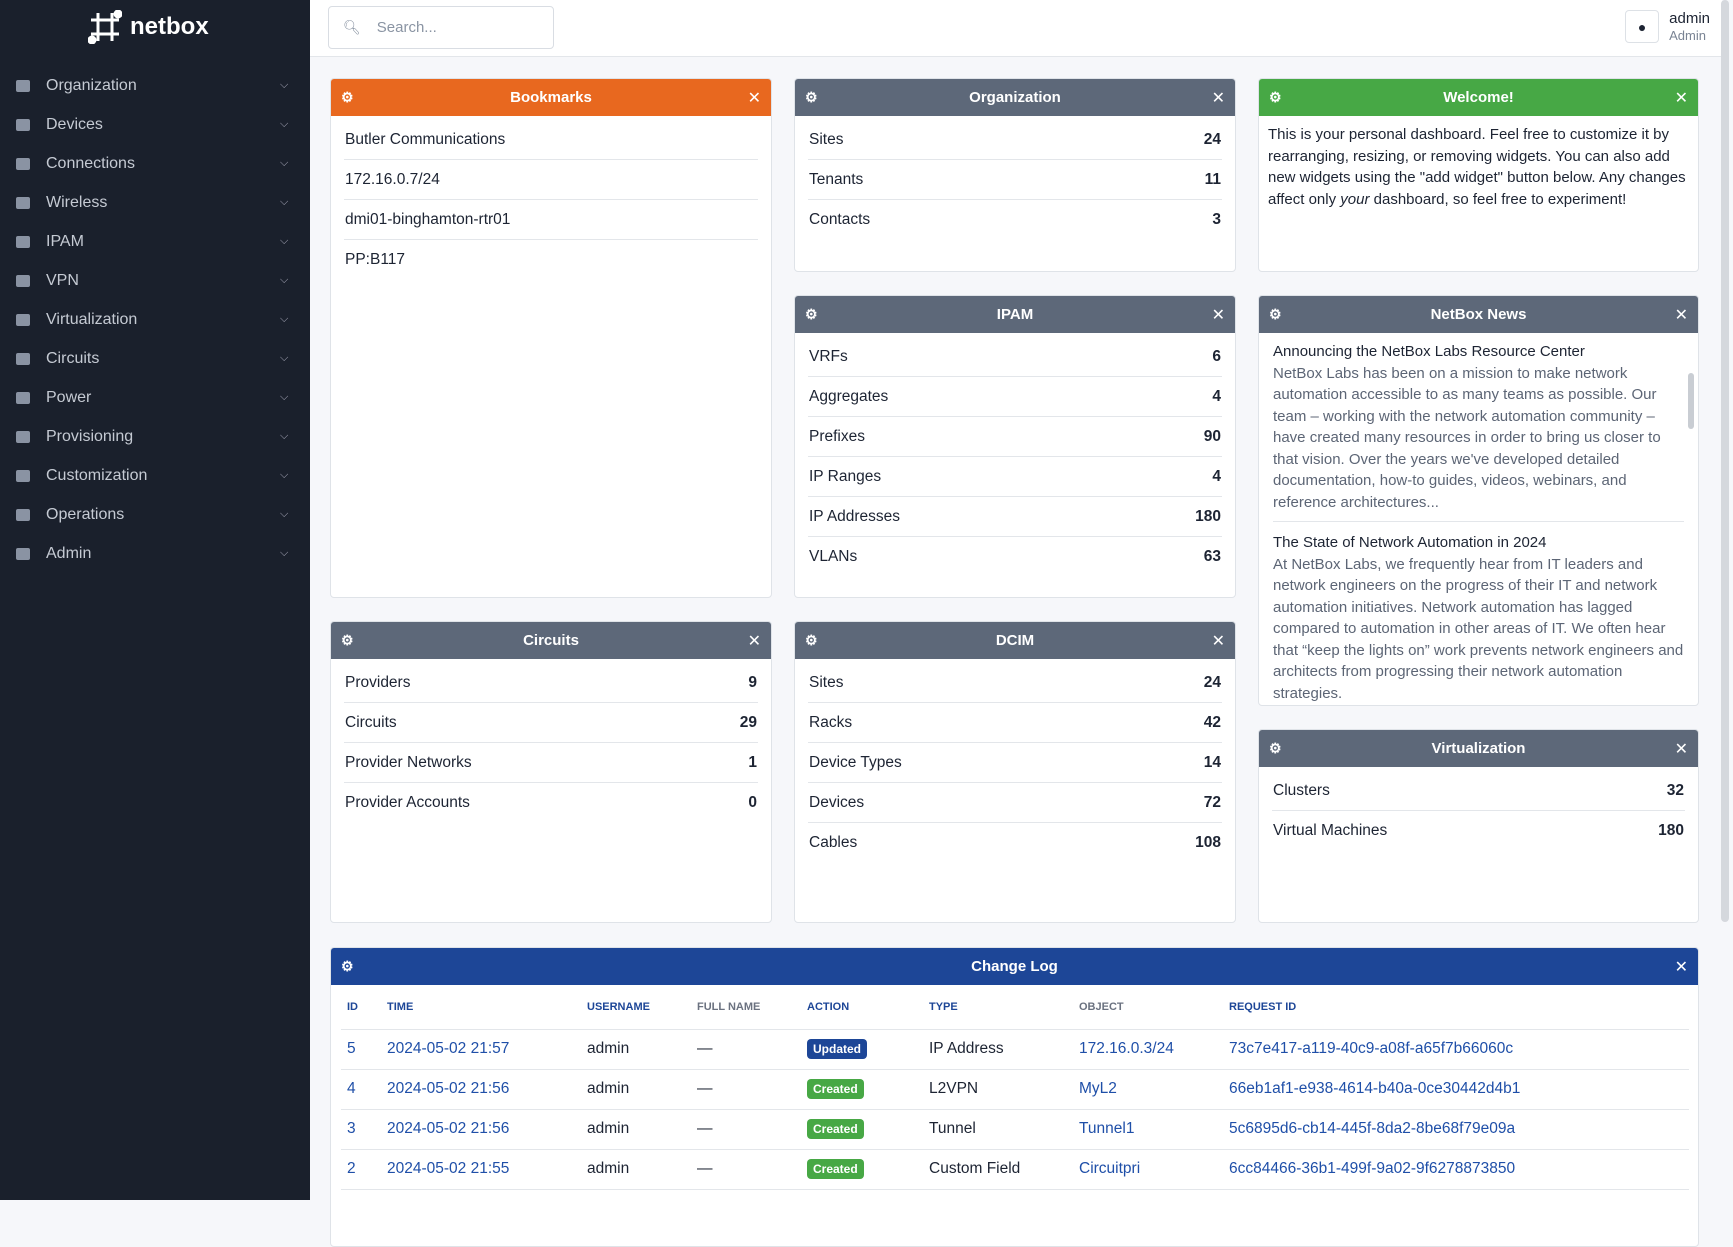 This screenshot has height=1247, width=1733. I want to click on cell-req: 6cc84466-36b1-499f-9a02-9f6278873850, so click(1456, 1169).